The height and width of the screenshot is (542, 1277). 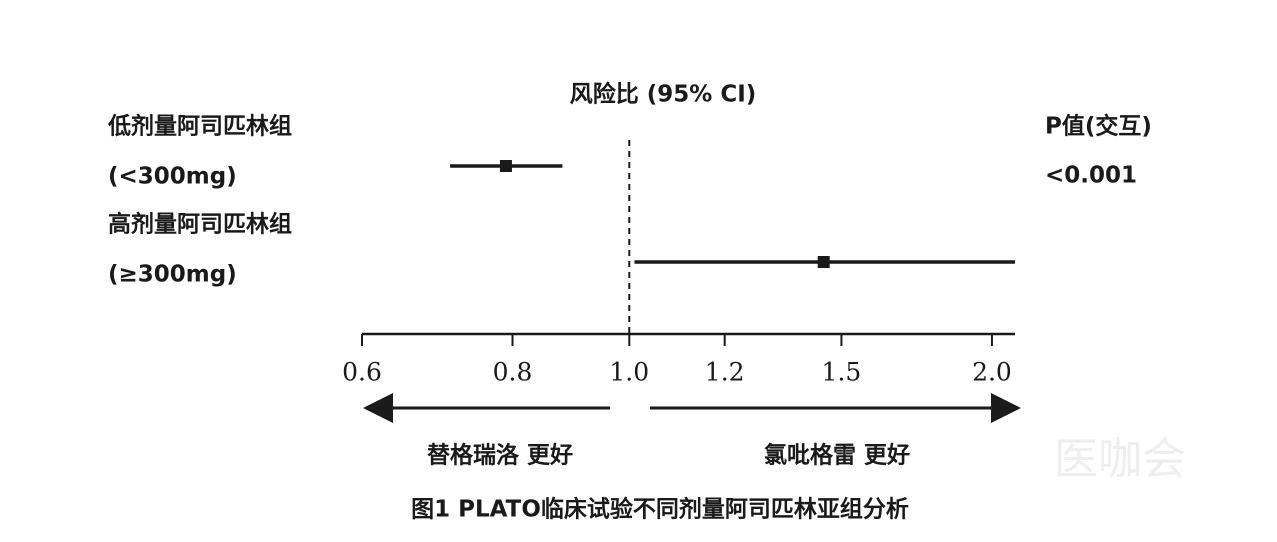 What do you see at coordinates (172, 275) in the screenshot?
I see `row-sublabel: (≥300mg)` at bounding box center [172, 275].